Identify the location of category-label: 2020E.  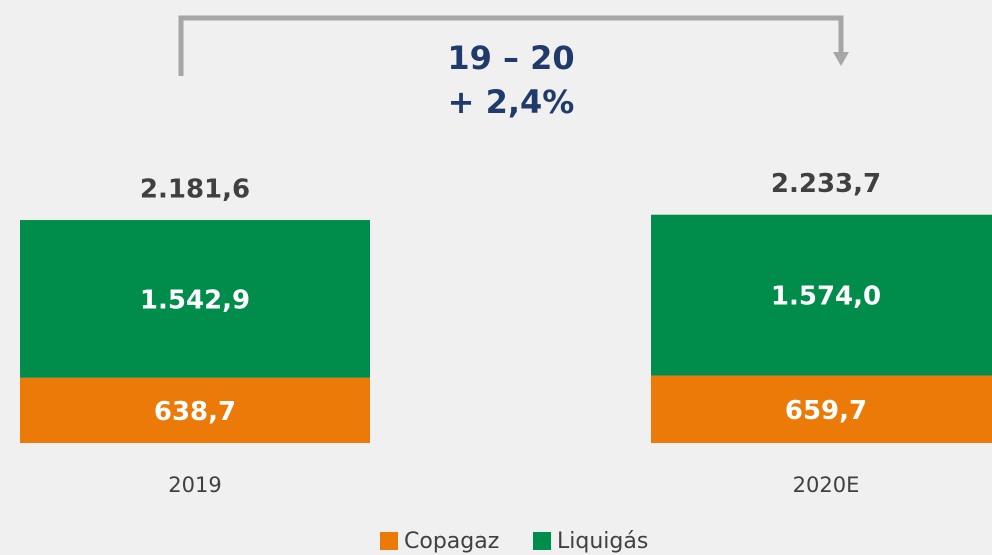
(826, 485).